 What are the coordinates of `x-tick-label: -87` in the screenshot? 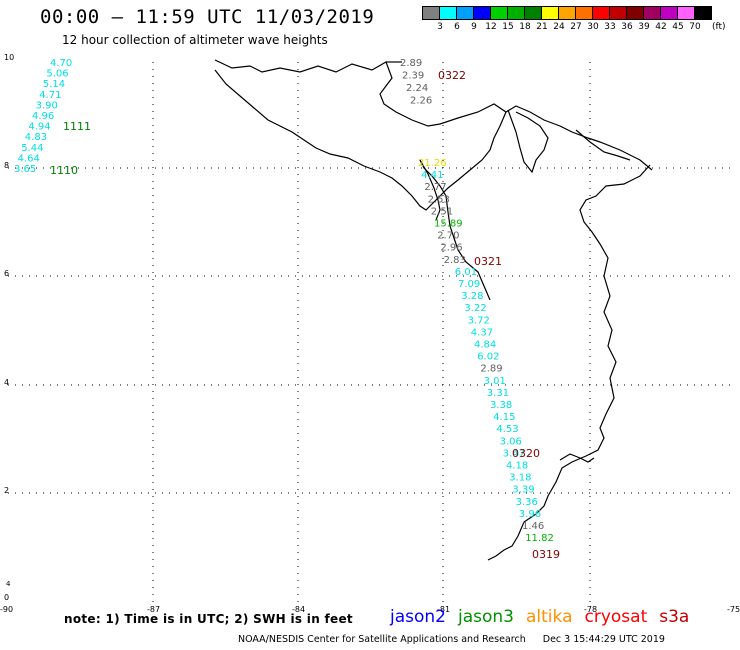 It's located at (153, 609).